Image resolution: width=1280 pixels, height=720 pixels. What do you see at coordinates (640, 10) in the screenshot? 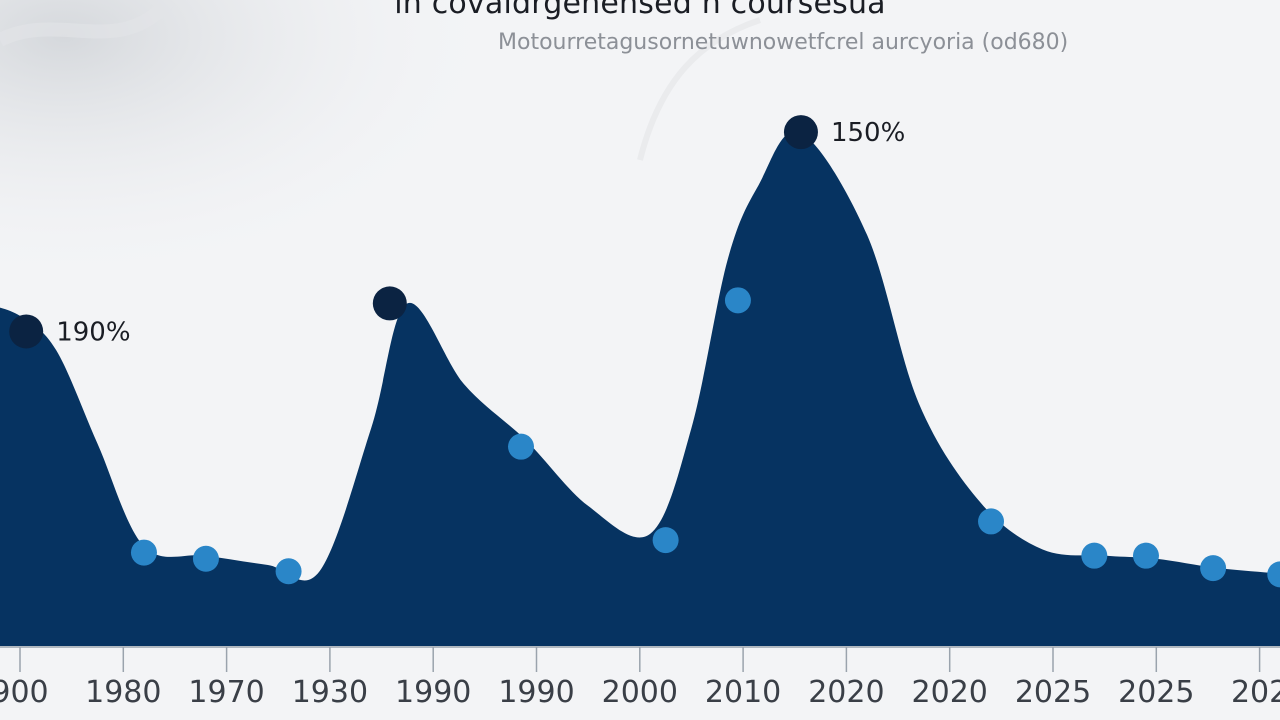
I see `chart-title: in covaldrgenensed n coursesua` at bounding box center [640, 10].